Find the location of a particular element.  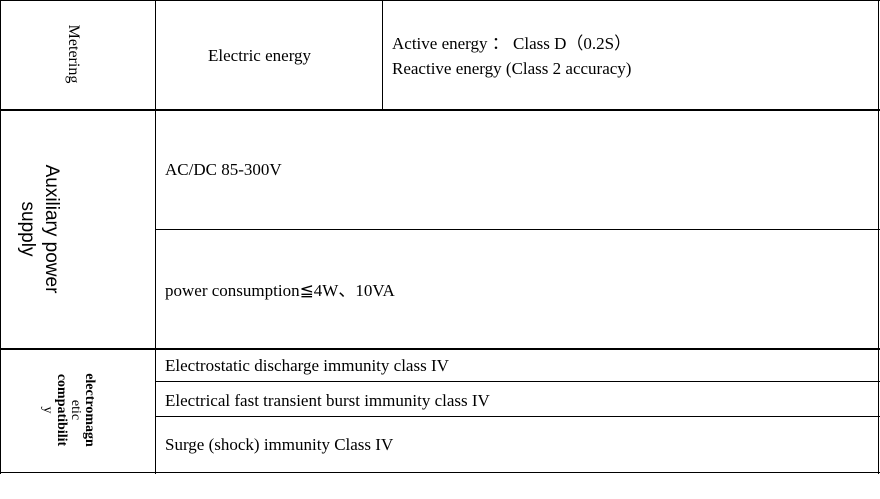

emc-header: electromagn etic compatibilit y is located at coordinates (76, 410).